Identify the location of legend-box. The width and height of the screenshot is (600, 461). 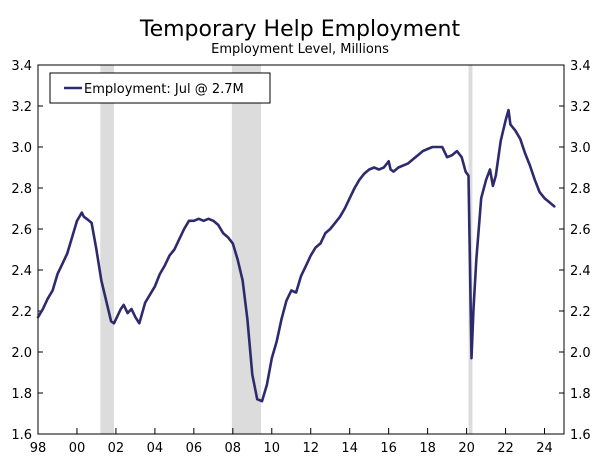
(160, 88).